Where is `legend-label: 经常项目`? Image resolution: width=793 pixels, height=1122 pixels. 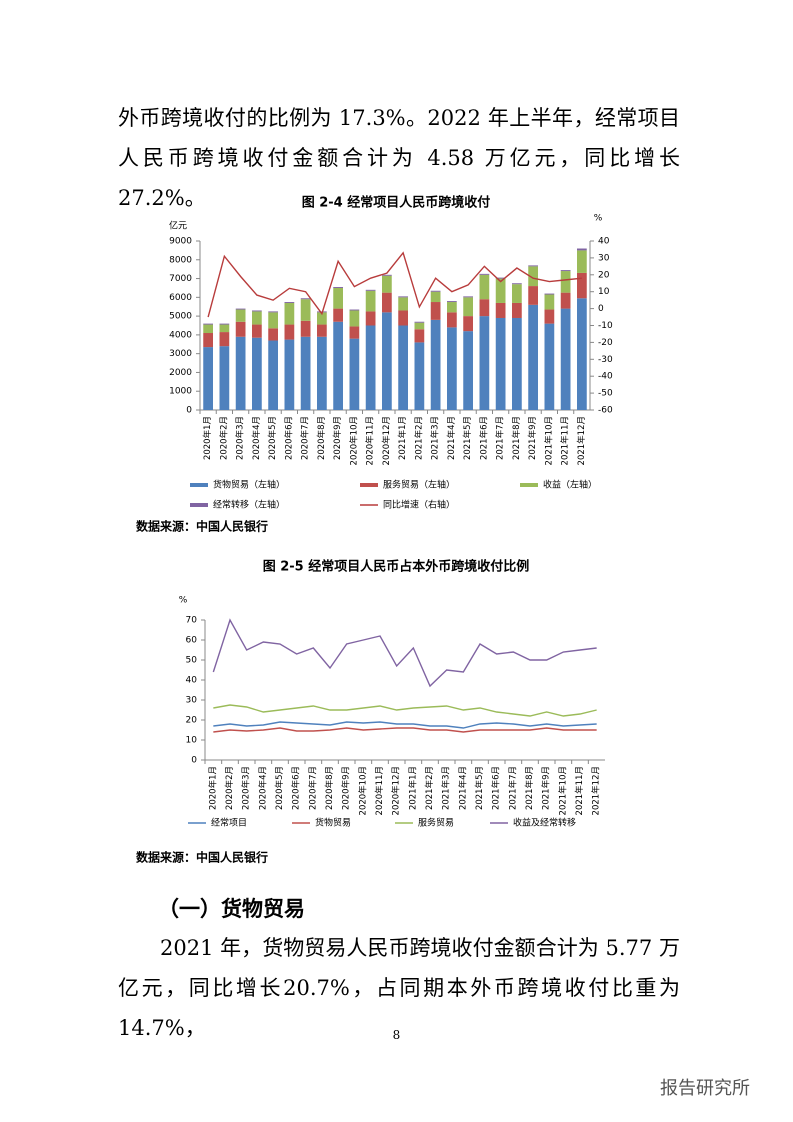
legend-label: 经常项目 is located at coordinates (229, 823).